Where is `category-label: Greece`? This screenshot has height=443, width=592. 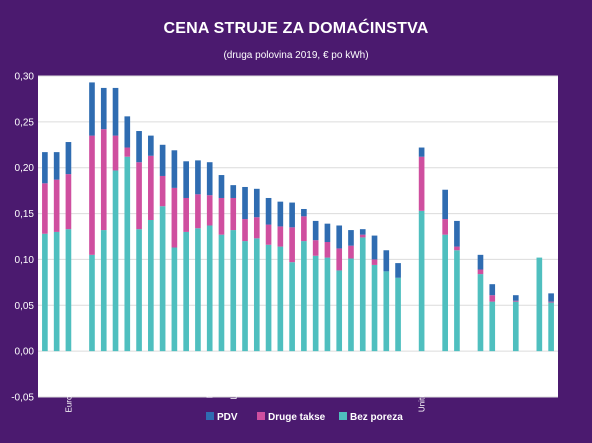
category-label: Greece is located at coordinates (304, 368).